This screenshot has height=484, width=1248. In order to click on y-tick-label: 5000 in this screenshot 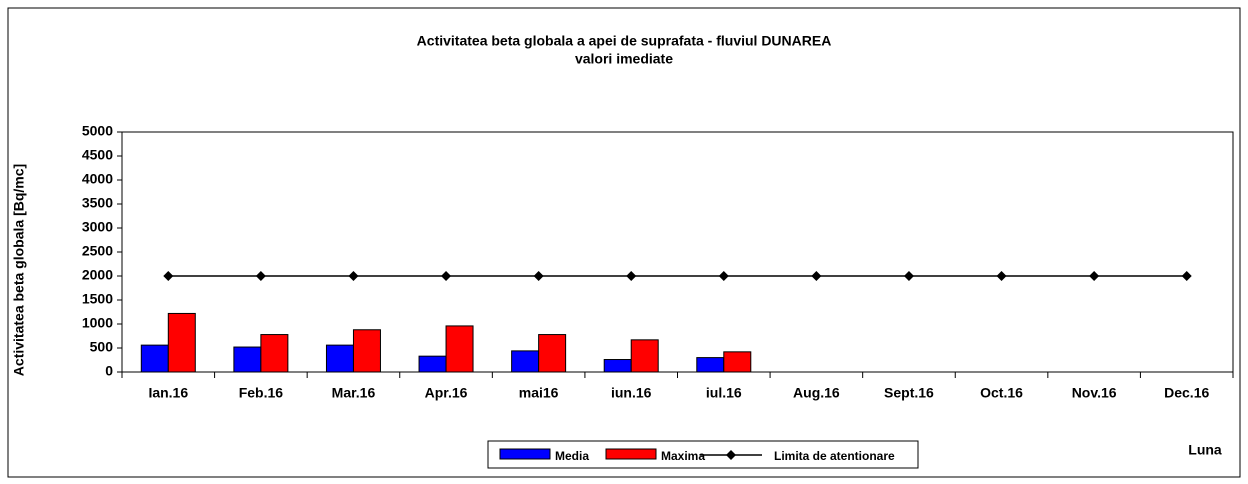, I will do `click(97, 131)`.